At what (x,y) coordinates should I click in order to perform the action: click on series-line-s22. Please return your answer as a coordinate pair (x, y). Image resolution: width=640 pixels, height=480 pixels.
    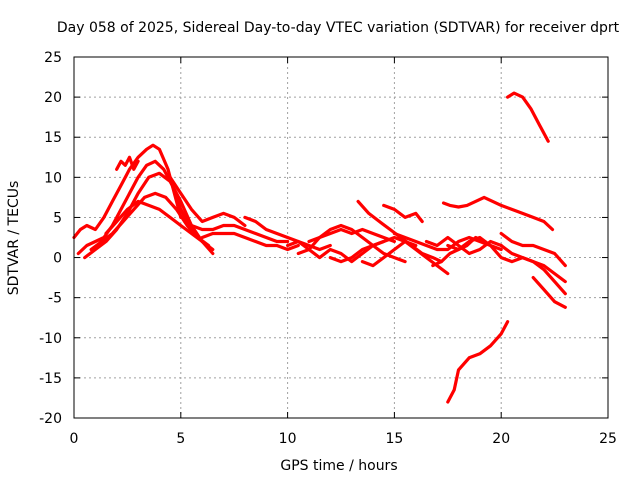
    Looking at the image, I should click on (506, 259).